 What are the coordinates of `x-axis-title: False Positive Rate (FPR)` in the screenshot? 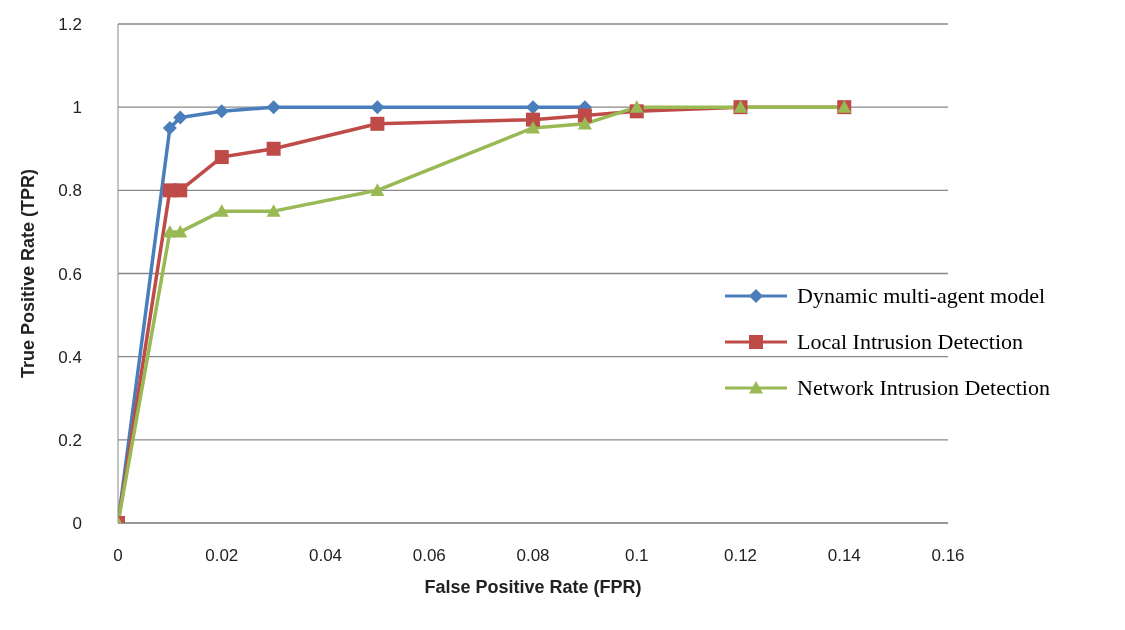 It's located at (533, 587).